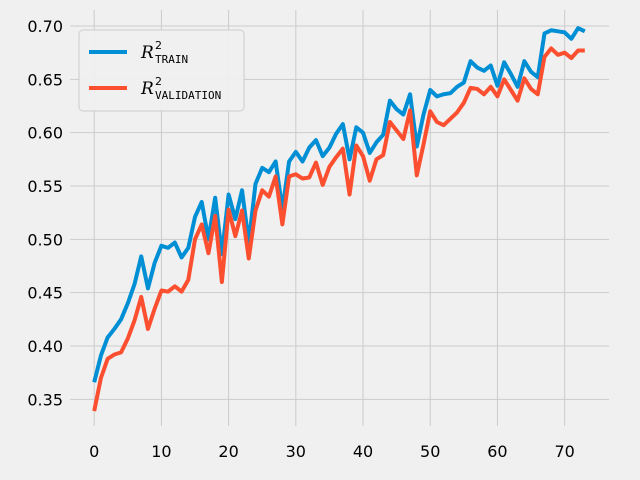 This screenshot has width=640, height=480. I want to click on y-tick-label: 0.40, so click(45, 346).